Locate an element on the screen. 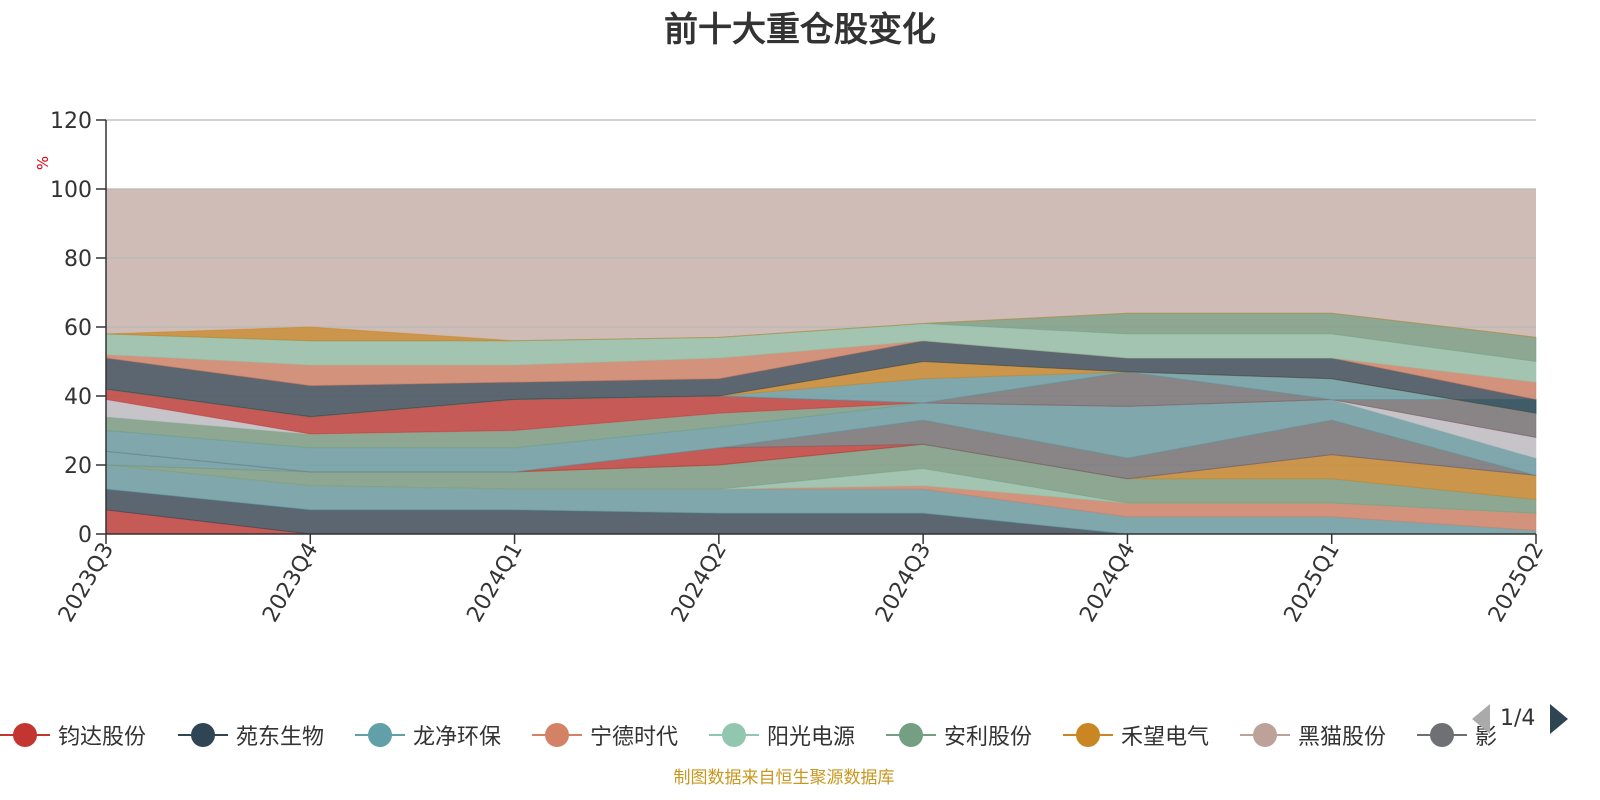  legend-label: 阳光电源 is located at coordinates (811, 737).